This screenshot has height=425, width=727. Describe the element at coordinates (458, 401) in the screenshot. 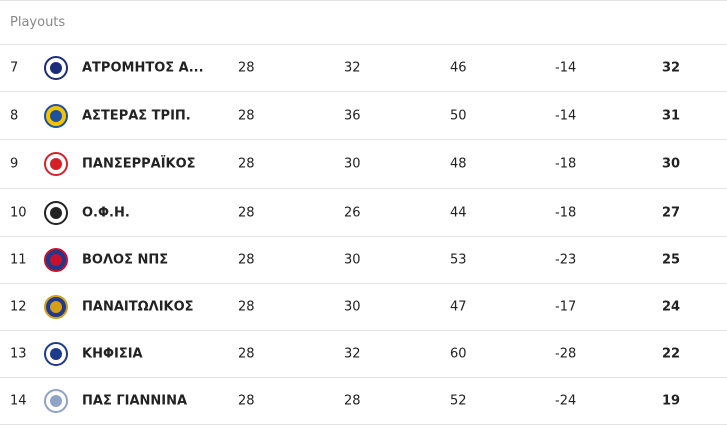

I see `goals-against: 52` at that location.